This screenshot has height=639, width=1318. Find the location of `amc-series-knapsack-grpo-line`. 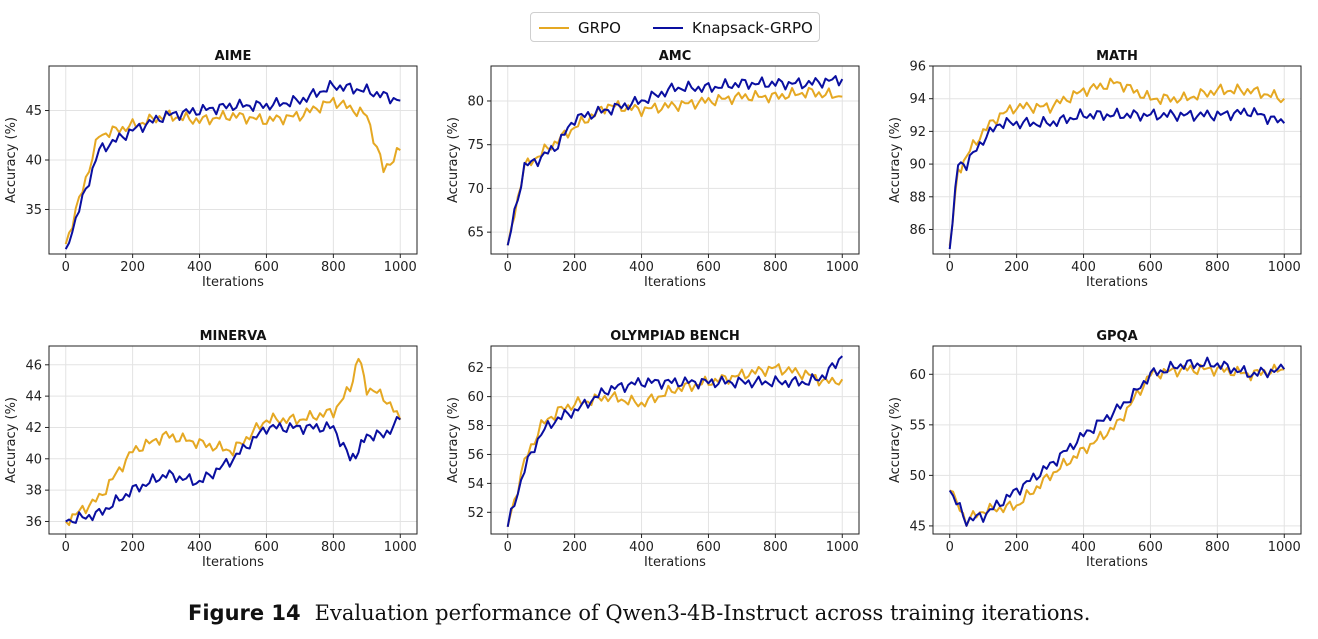

amc-series-knapsack-grpo-line is located at coordinates (675, 160).